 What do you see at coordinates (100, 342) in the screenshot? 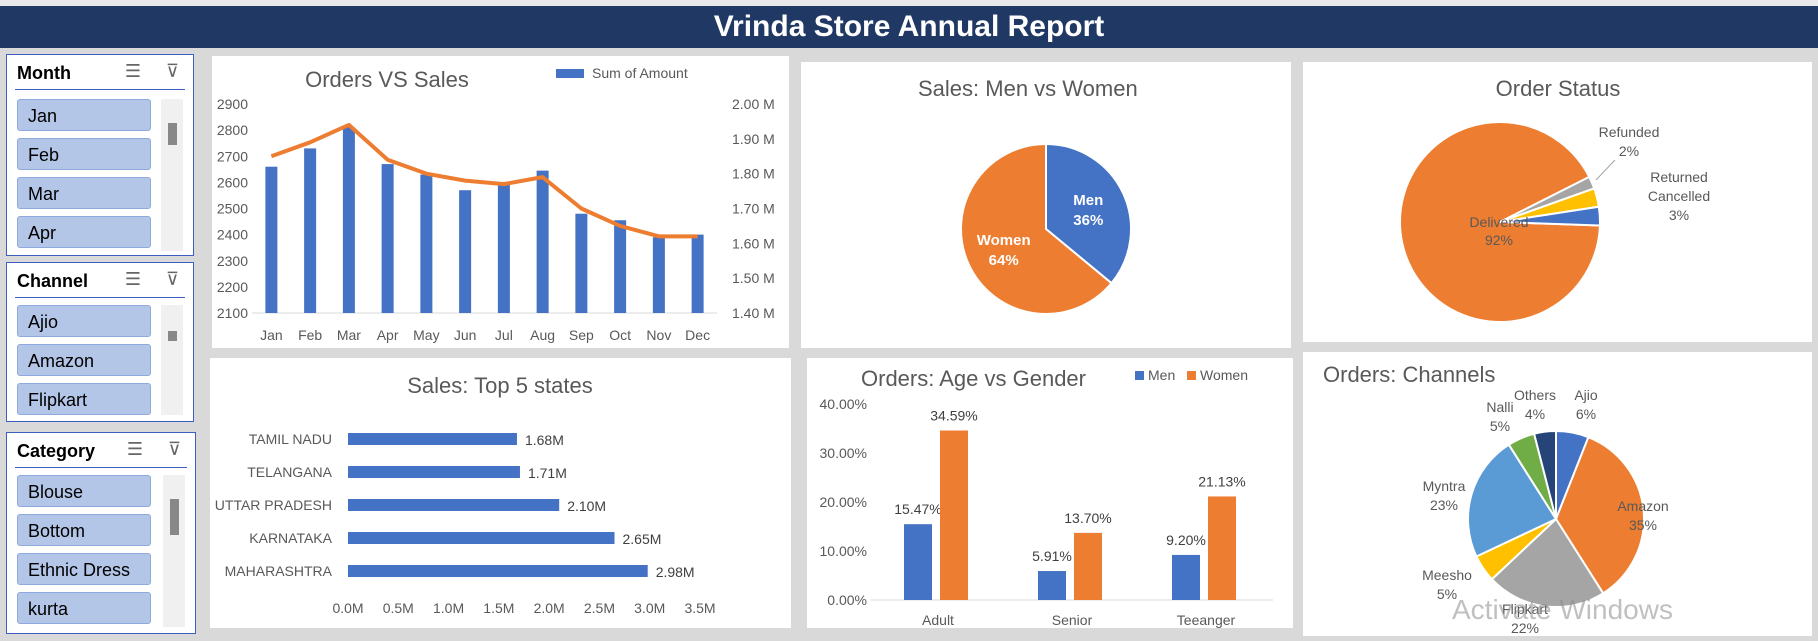
I see `slicer-channel: Channel ☰ ⊽ Ajio Amazon Flipkart` at bounding box center [100, 342].